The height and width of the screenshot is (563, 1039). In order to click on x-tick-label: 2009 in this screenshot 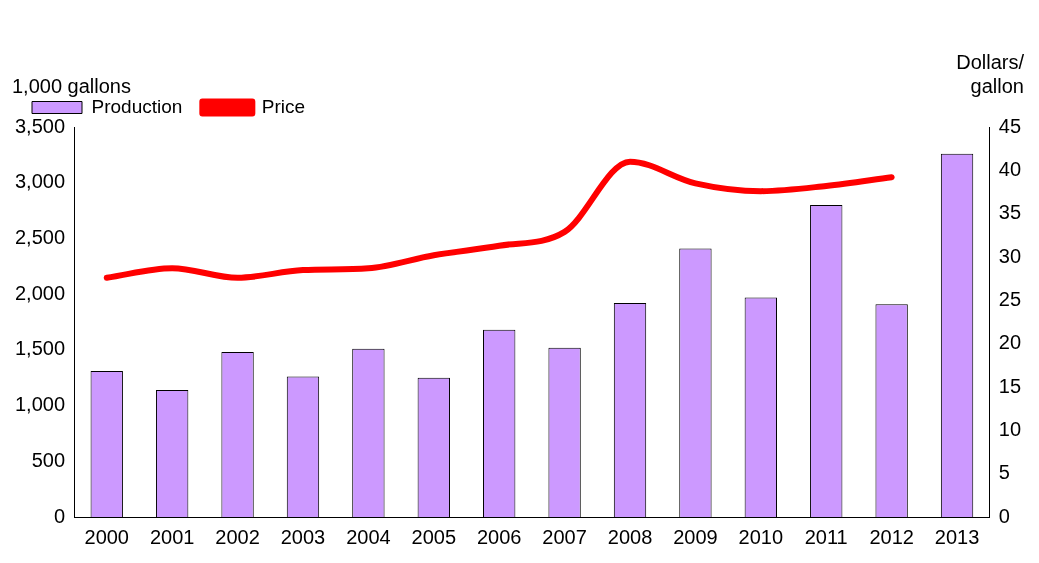, I will do `click(695, 536)`.